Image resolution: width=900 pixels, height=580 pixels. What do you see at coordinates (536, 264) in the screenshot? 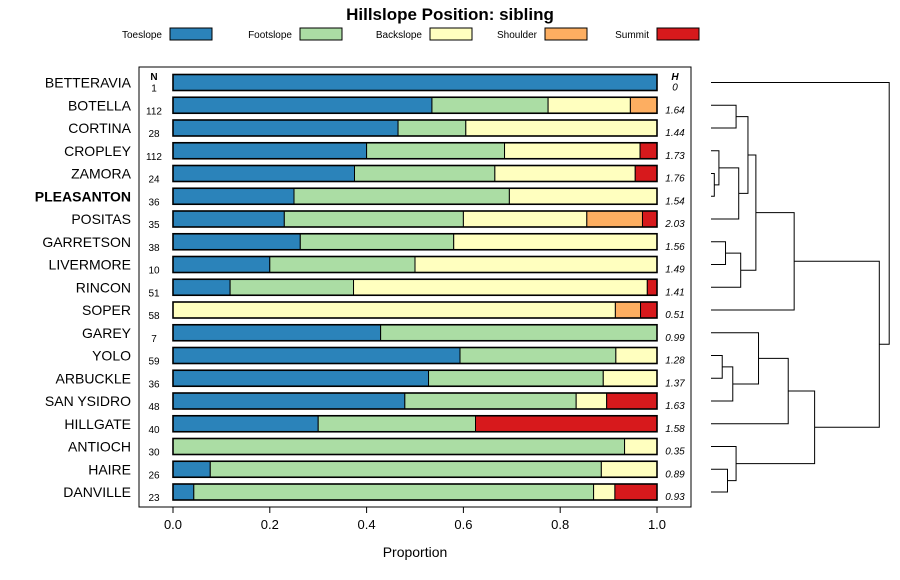
I see `bar-livermore-backslope` at bounding box center [536, 264].